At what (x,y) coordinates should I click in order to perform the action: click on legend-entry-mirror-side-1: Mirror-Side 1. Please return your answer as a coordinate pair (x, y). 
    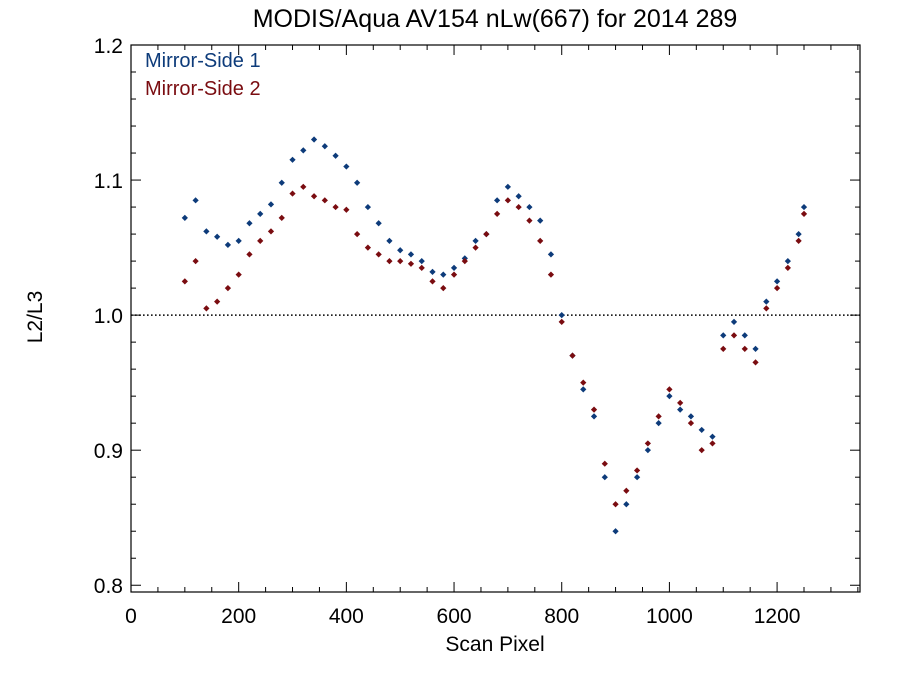
    Looking at the image, I should click on (203, 61).